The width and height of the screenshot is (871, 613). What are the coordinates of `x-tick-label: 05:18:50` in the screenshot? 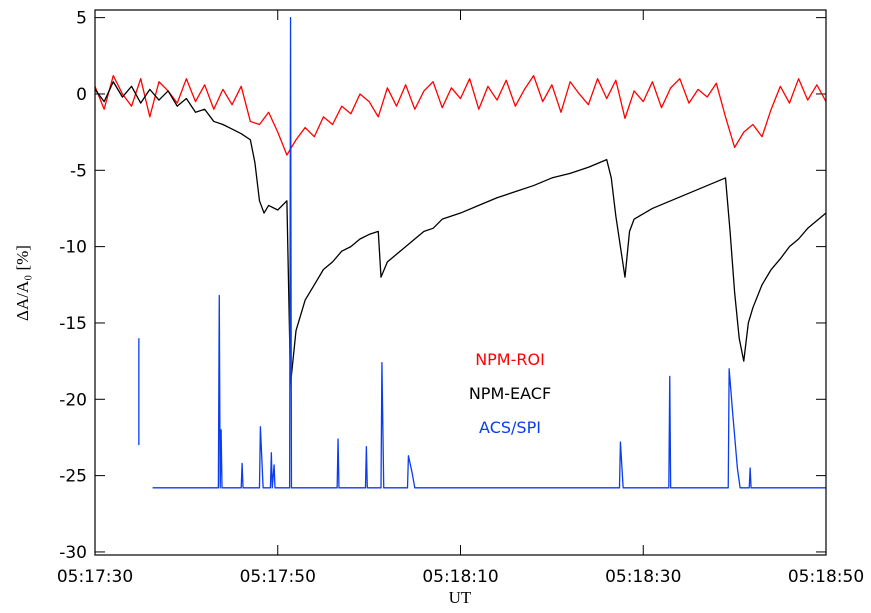 It's located at (826, 577).